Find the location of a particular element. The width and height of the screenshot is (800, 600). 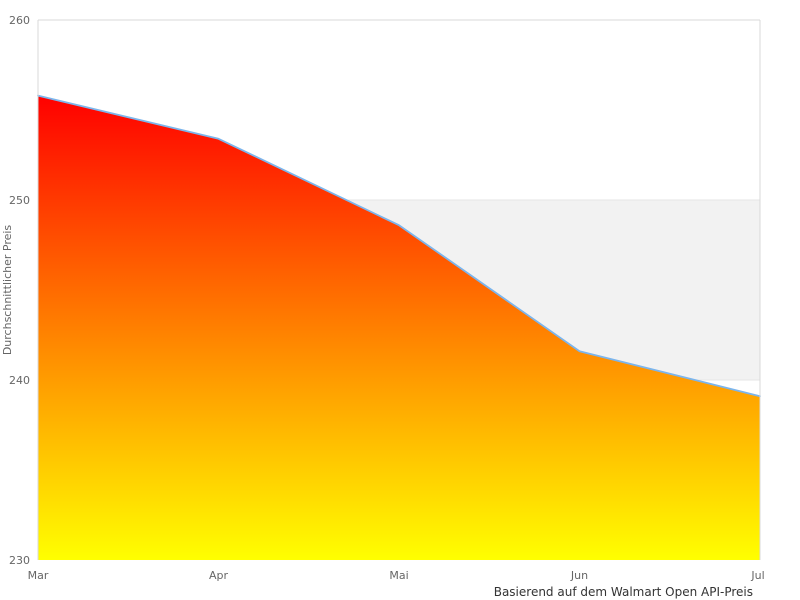

y-tick-label: 230 is located at coordinates (19, 560).